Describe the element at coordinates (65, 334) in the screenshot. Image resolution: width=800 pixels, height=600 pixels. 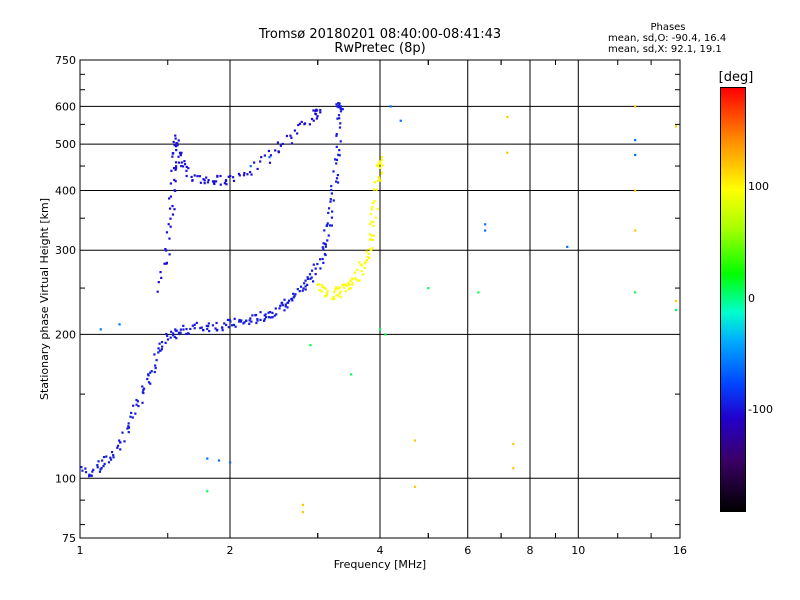
I see `y-tick-label: 200` at that location.